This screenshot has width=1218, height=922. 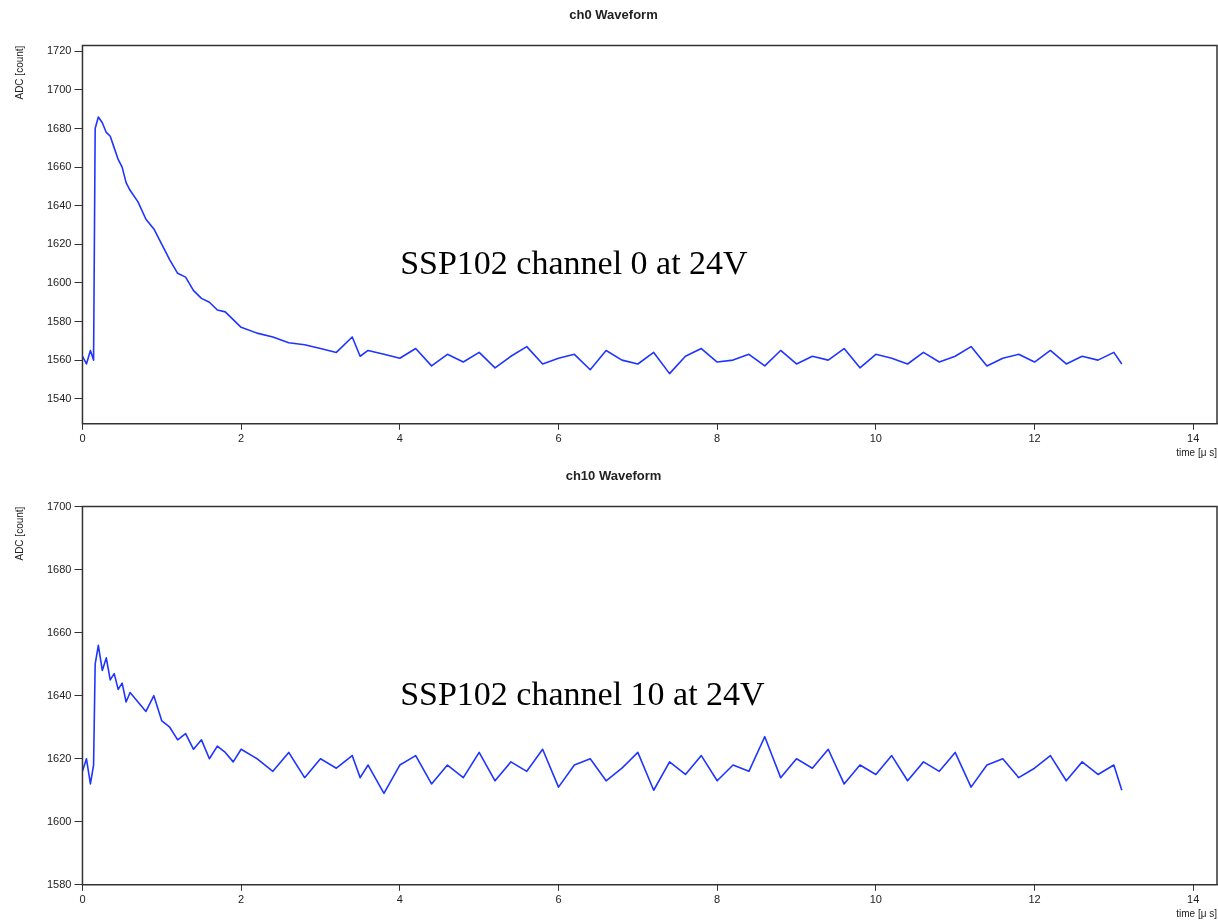 What do you see at coordinates (59, 397) in the screenshot?
I see `y-tick-label: 1540` at bounding box center [59, 397].